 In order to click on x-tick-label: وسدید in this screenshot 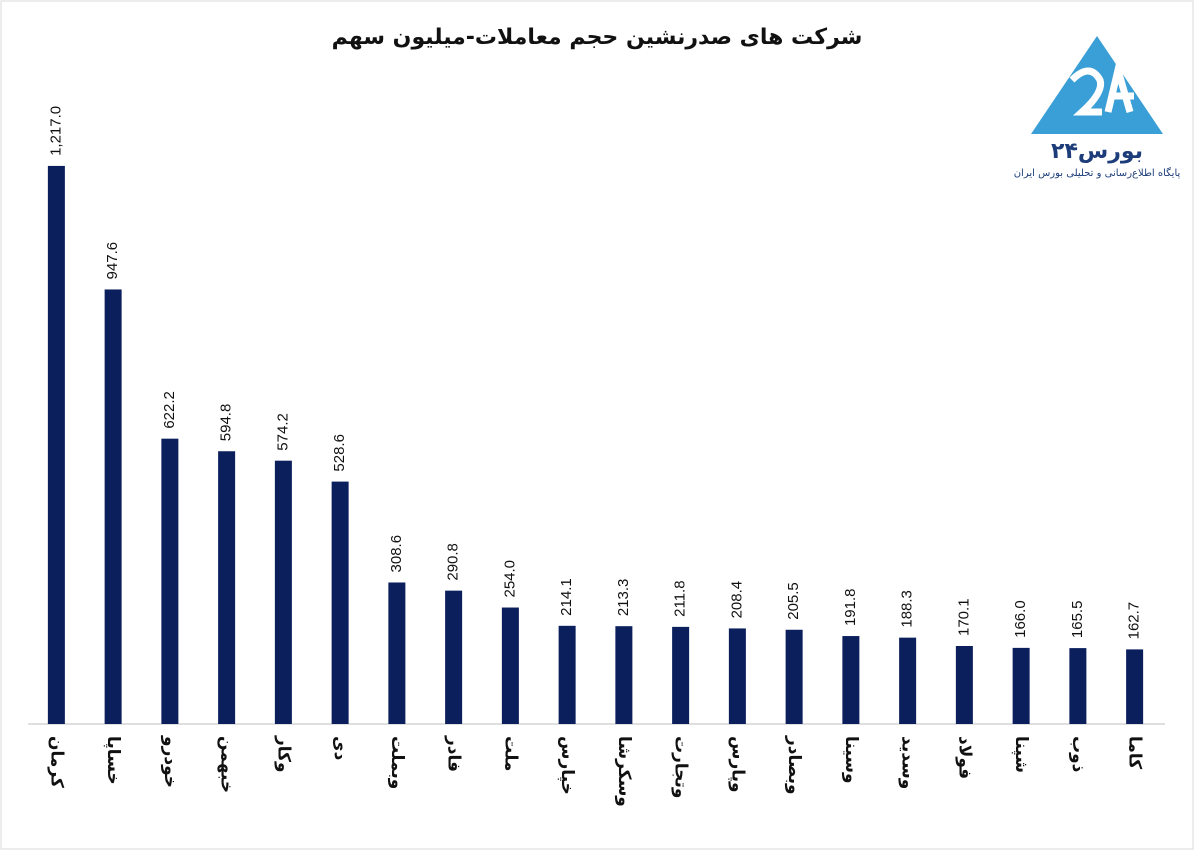, I will do `click(908, 762)`.